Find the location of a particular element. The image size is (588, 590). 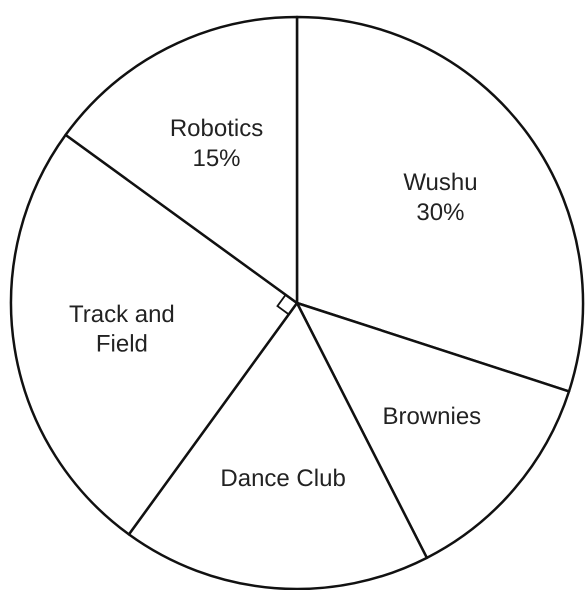

slice-label: Dance Club is located at coordinates (283, 478).